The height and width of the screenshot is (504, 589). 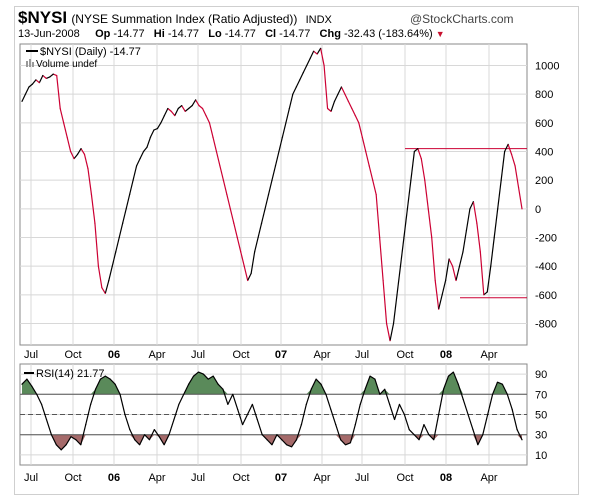 What do you see at coordinates (281, 355) in the screenshot?
I see `nysi-xtick-label: 07` at bounding box center [281, 355].